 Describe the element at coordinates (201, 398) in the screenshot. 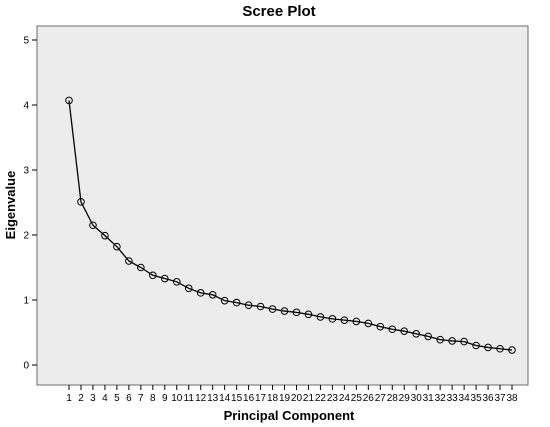

I see `x-tick-label: 12` at that location.